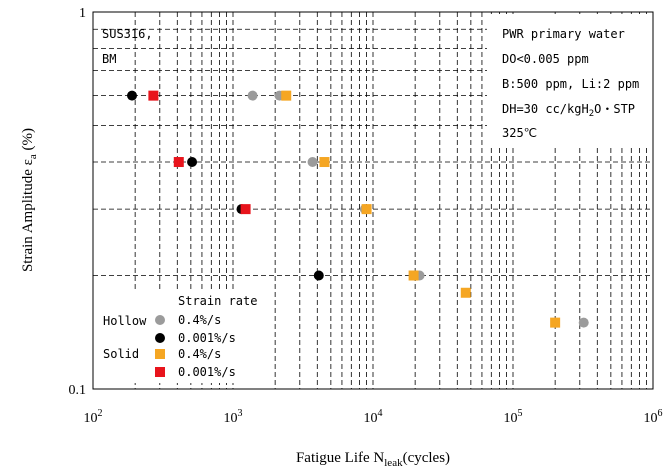 Image resolution: width=667 pixels, height=471 pixels. What do you see at coordinates (563, 34) in the screenshot?
I see `condition-line: PWR primary water` at bounding box center [563, 34].